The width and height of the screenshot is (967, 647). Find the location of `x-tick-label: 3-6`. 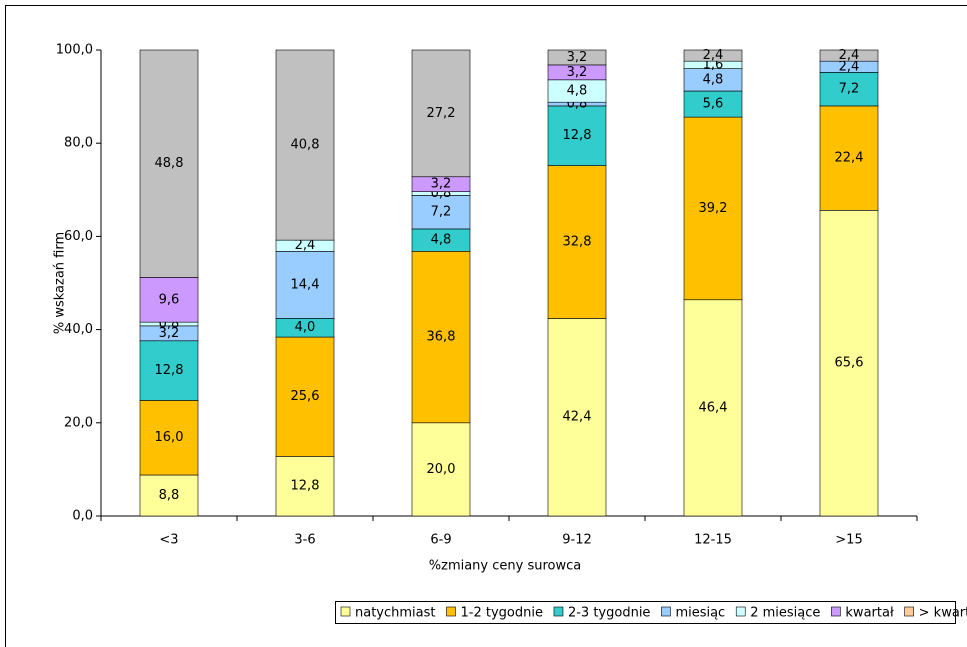

x-tick-label: 3-6 is located at coordinates (304, 540).